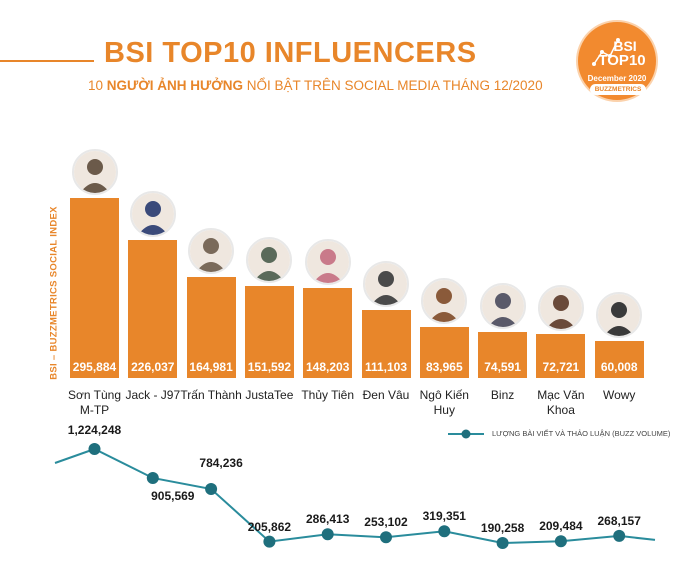  I want to click on badge-brand: BUZZMETRICS, so click(618, 89).